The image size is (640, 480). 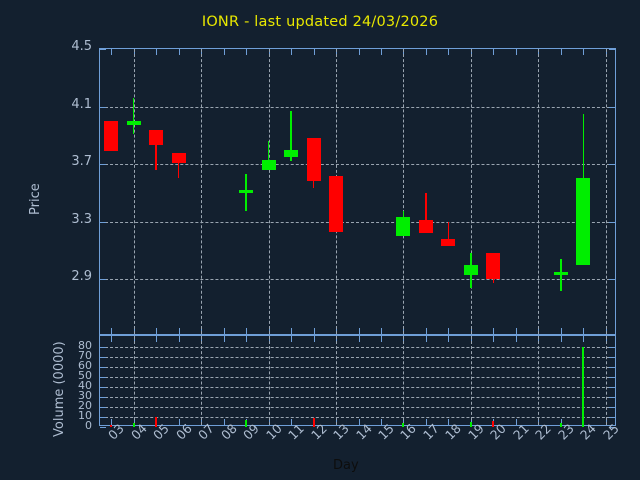 What do you see at coordinates (85, 355) in the screenshot?
I see `volume-tick-label: 70` at bounding box center [85, 355].